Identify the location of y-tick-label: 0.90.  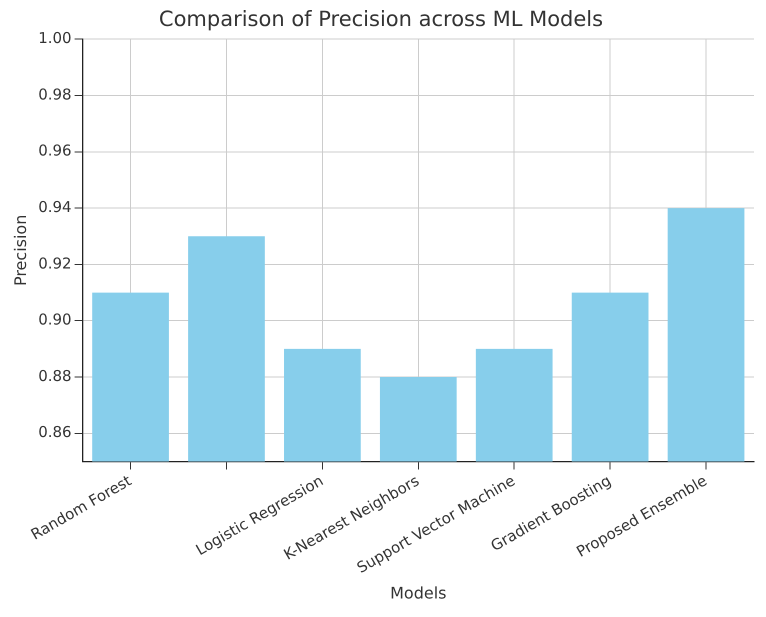
(55, 319).